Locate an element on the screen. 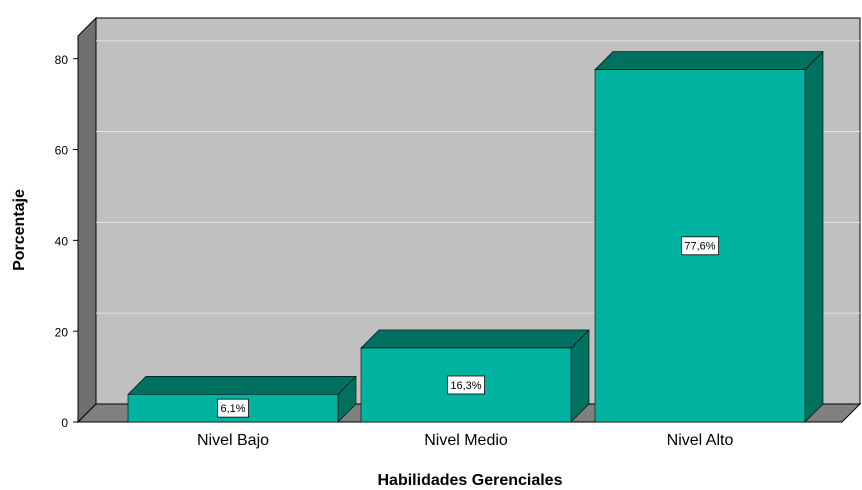 Image resolution: width=862 pixels, height=490 pixels. x-axis-title: Habilidades Gerenciales is located at coordinates (470, 480).